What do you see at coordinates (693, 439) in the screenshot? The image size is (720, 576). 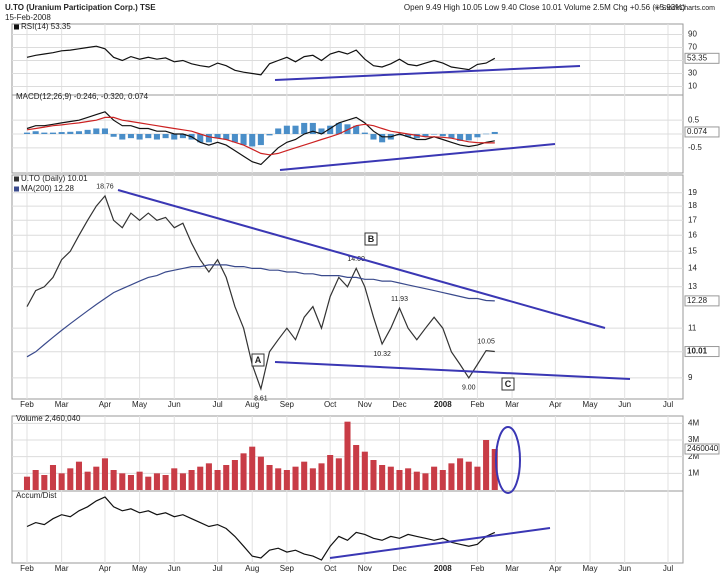 I see `y-tick-label: 3M` at bounding box center [693, 439].